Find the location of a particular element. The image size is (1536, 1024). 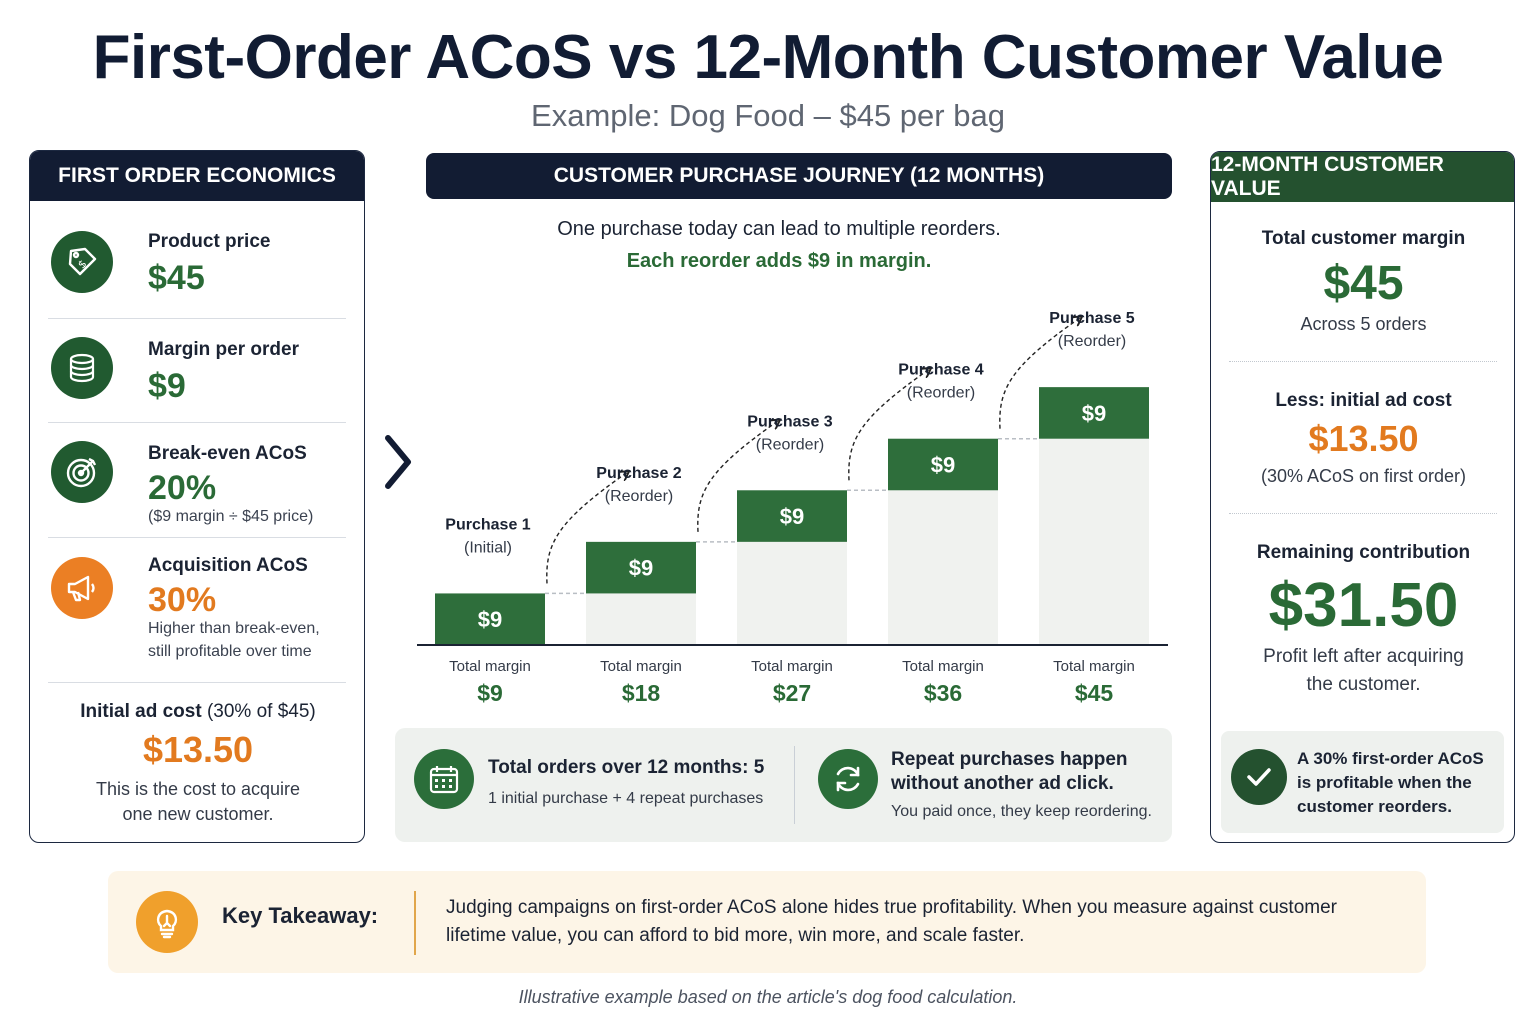

category-label: Purchase 5 is located at coordinates (1091, 318).